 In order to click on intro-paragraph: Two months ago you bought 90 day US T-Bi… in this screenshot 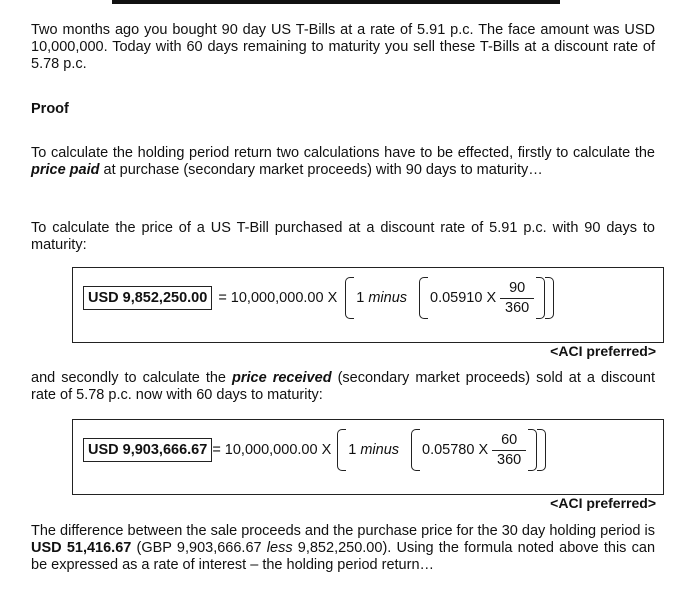, I will do `click(343, 47)`.